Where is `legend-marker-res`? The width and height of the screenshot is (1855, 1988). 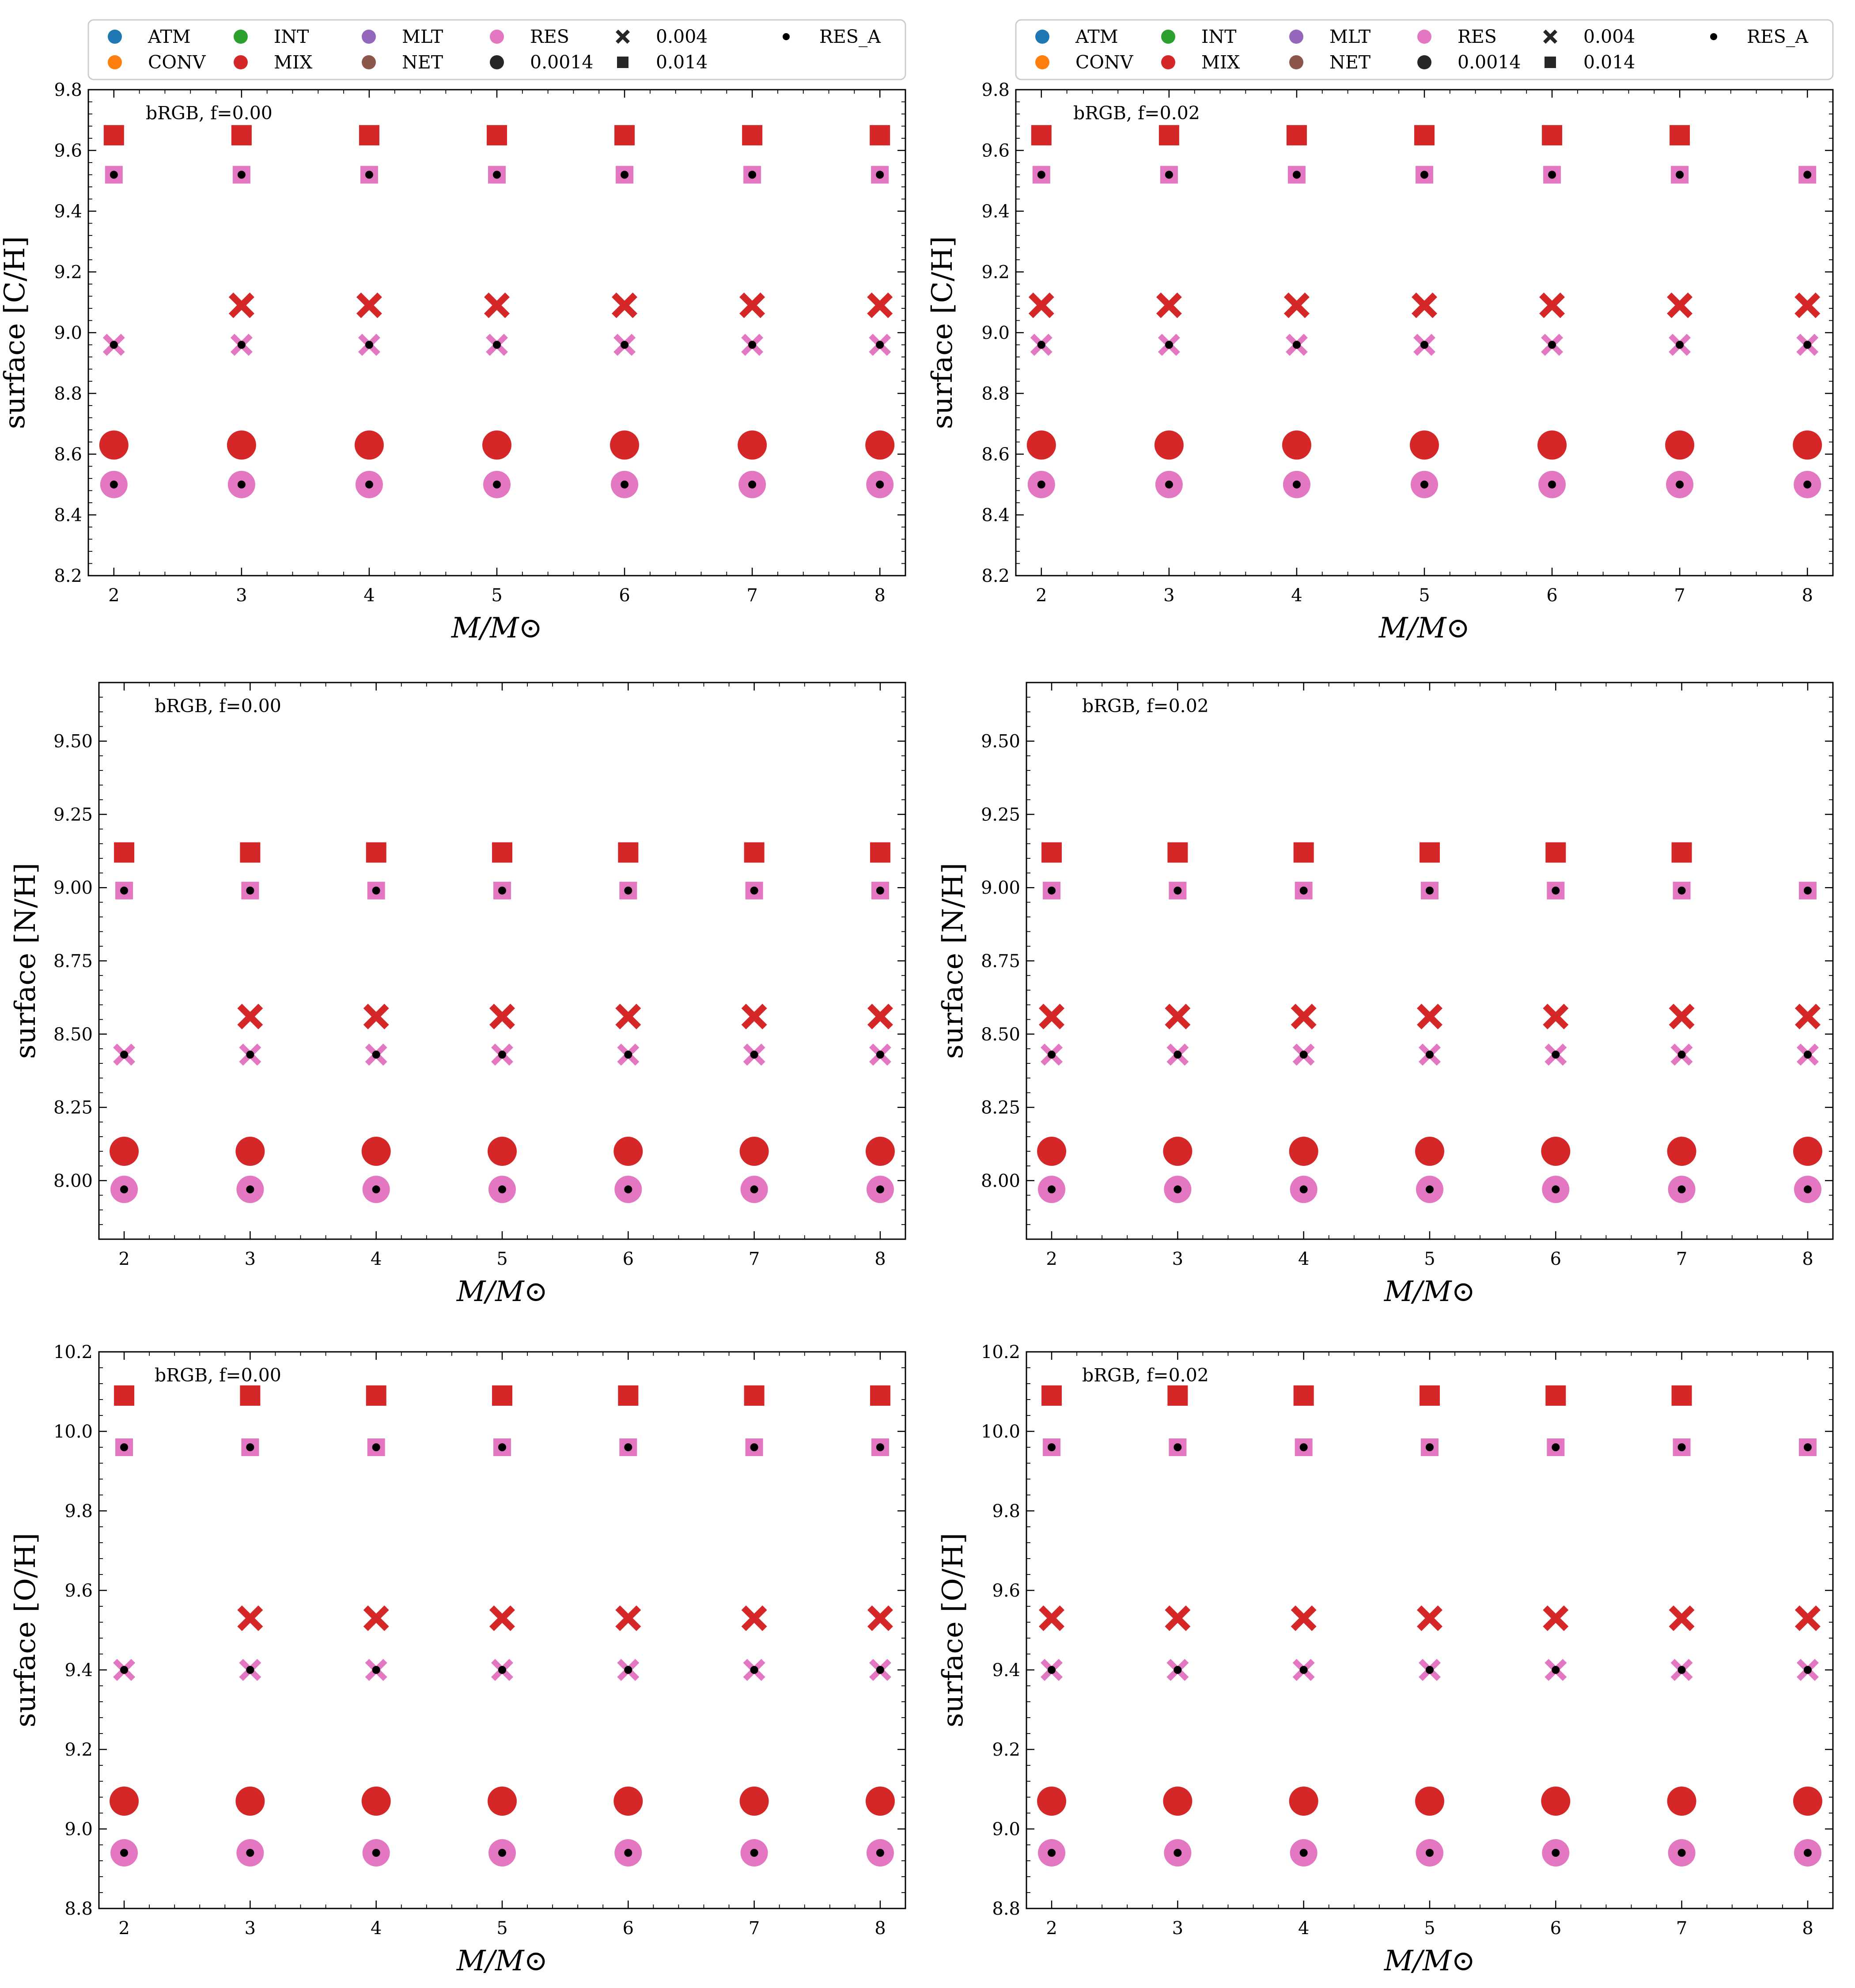
legend-marker-res is located at coordinates (497, 37).